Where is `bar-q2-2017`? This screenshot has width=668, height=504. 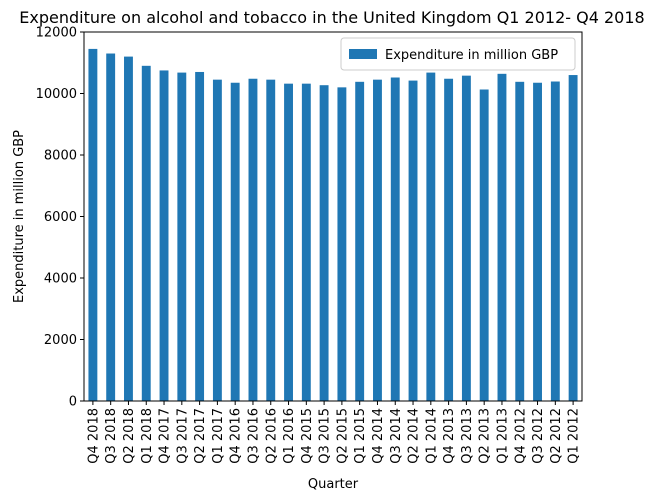 bar-q2-2017 is located at coordinates (200, 236).